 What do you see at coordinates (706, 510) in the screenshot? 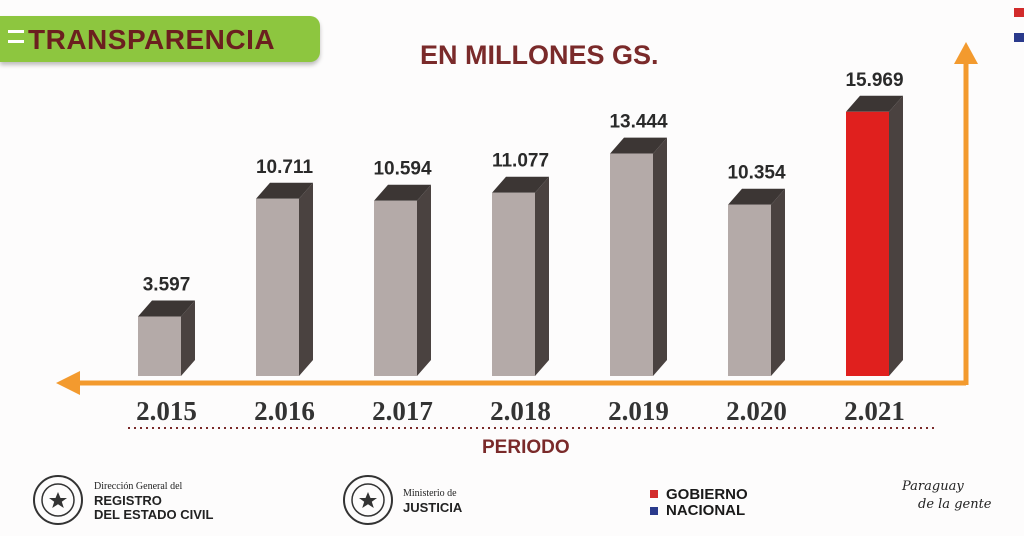
I see `gobierno-line2: NACIONAL` at bounding box center [706, 510].